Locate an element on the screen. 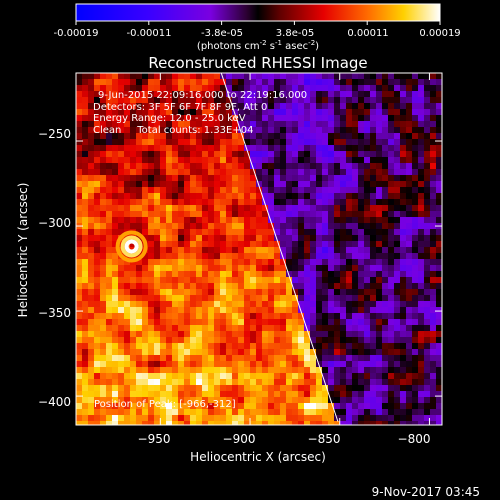  peak-emission is located at coordinates (131, 246).